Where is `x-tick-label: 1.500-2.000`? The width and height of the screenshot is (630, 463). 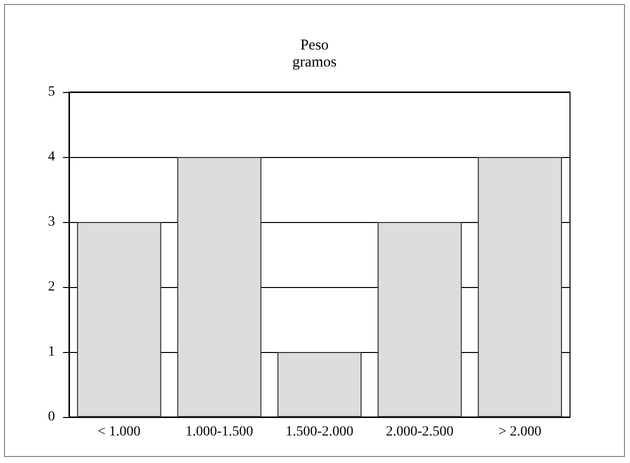
x-tick-label: 1.500-2.000 is located at coordinates (320, 432).